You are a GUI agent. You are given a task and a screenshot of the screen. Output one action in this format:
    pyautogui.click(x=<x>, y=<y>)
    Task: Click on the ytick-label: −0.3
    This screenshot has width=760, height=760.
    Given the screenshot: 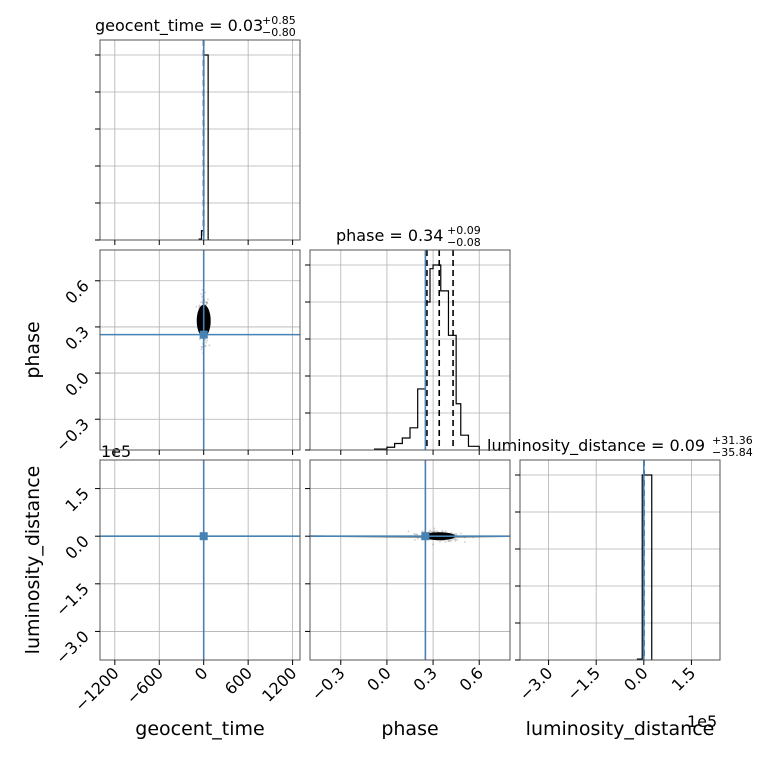 What is the action you would take?
    pyautogui.click(x=72, y=435)
    